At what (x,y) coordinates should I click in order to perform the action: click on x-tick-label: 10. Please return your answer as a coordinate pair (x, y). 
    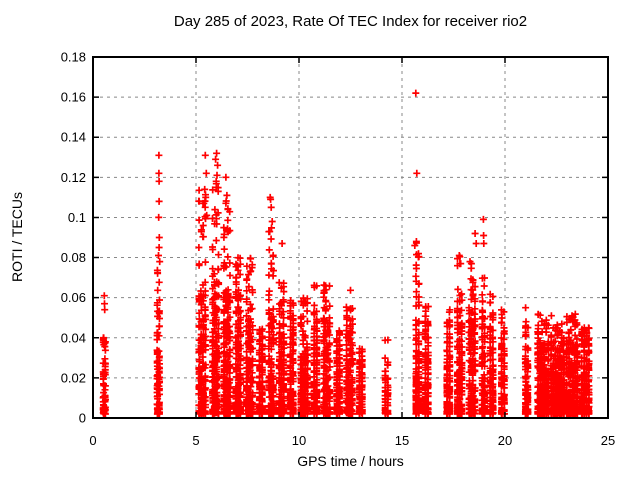
    Looking at the image, I should click on (299, 440).